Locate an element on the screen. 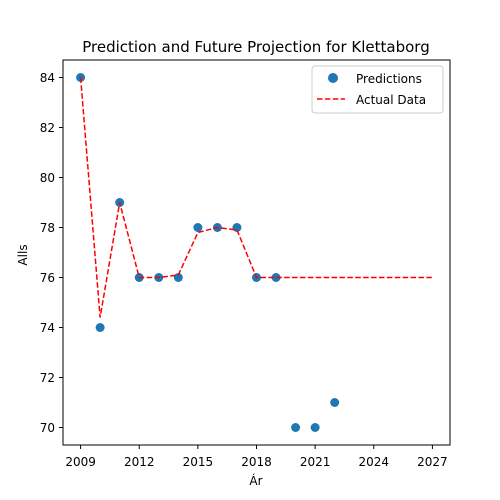 The height and width of the screenshot is (500, 500). legend-label-actual-data: Actual Data is located at coordinates (391, 100).